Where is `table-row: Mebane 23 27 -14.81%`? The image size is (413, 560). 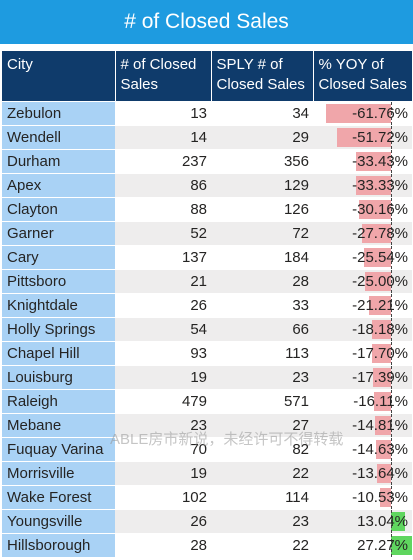
table-row: Mebane 23 27 -14.81% is located at coordinates (207, 424).